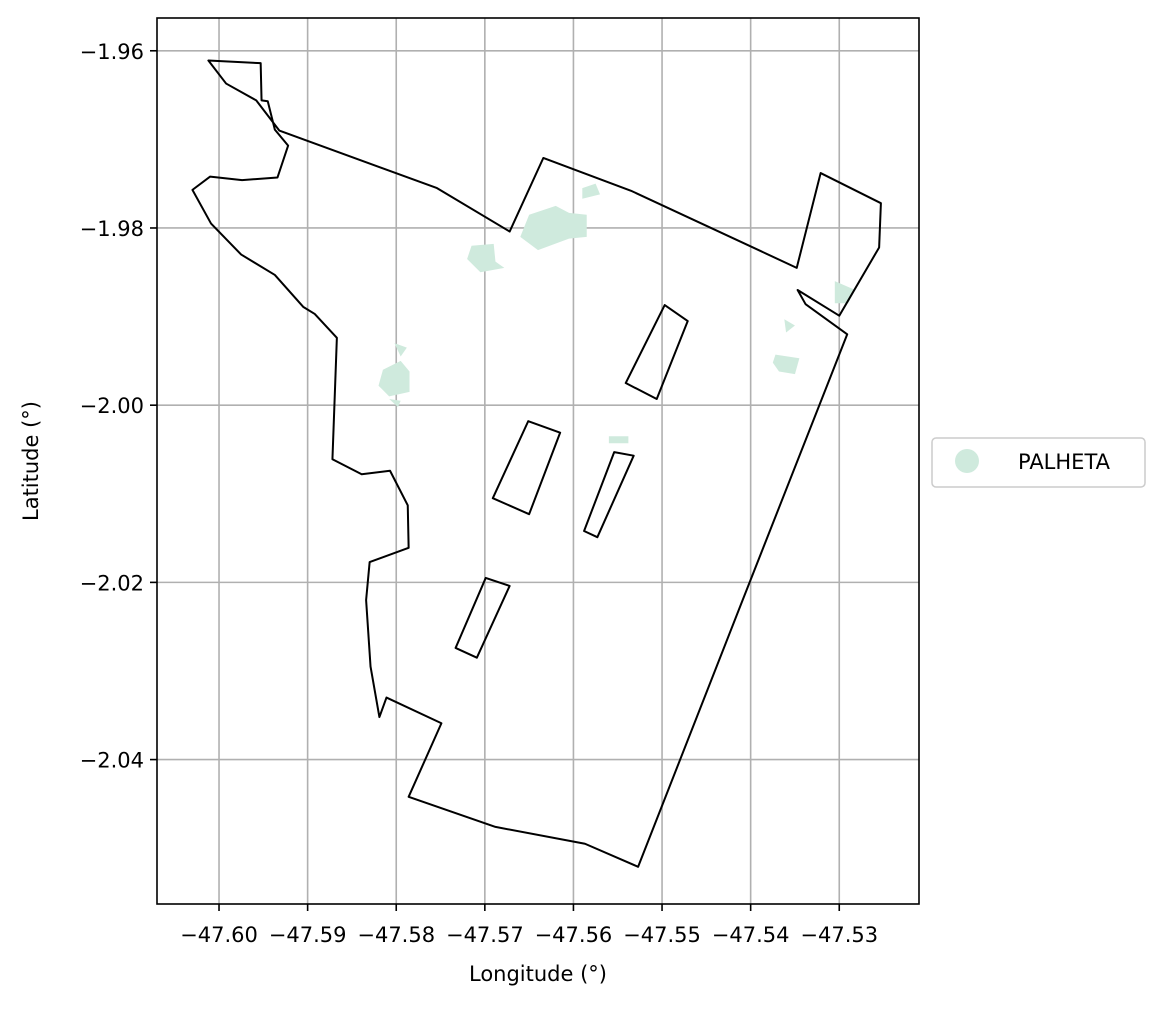 This screenshot has width=1163, height=1010. I want to click on y-tick-label-0: −1.96, so click(112, 52).